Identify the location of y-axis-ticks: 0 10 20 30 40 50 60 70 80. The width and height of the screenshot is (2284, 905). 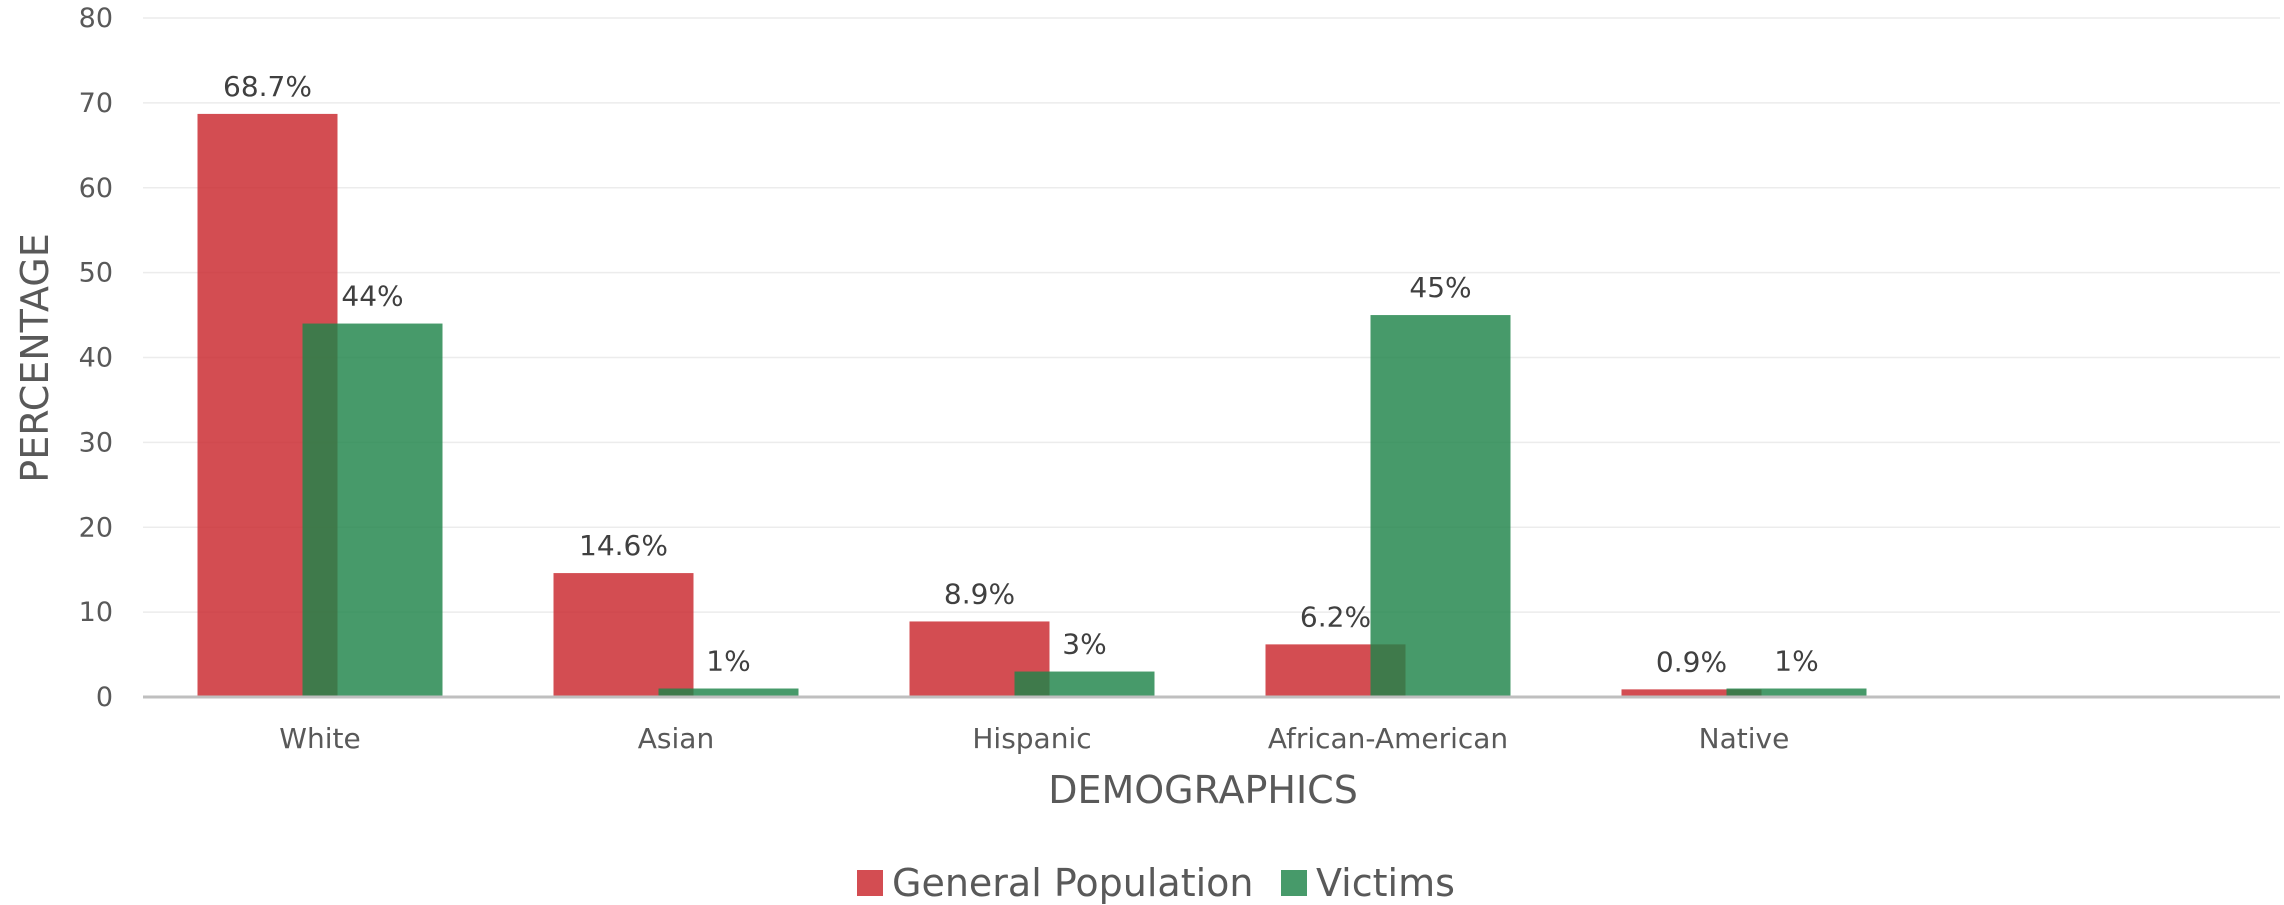
(96, 358).